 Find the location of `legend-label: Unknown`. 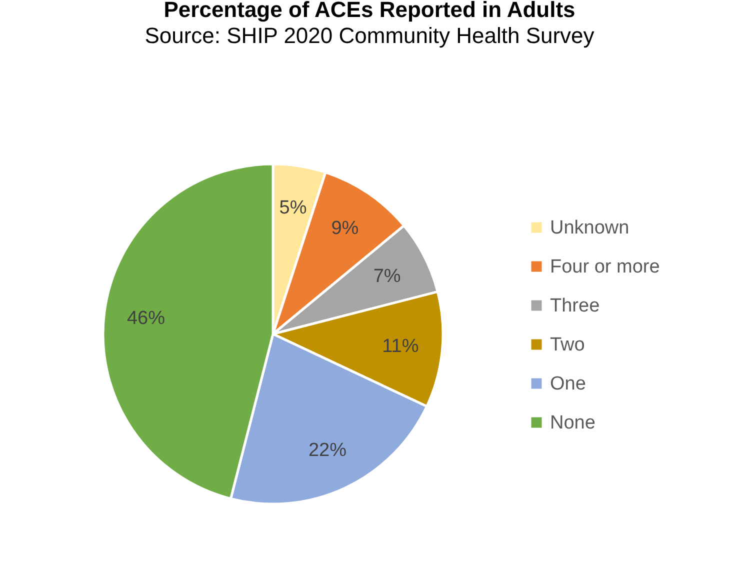

legend-label: Unknown is located at coordinates (590, 228).